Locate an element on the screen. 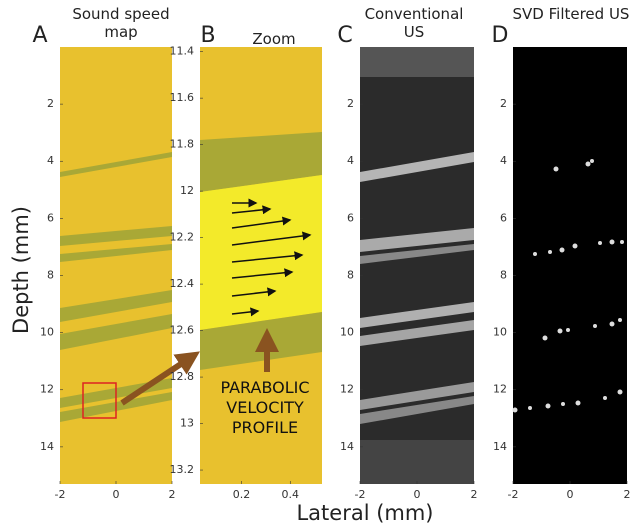 The width and height of the screenshot is (638, 530). panel-label: A is located at coordinates (39, 35).